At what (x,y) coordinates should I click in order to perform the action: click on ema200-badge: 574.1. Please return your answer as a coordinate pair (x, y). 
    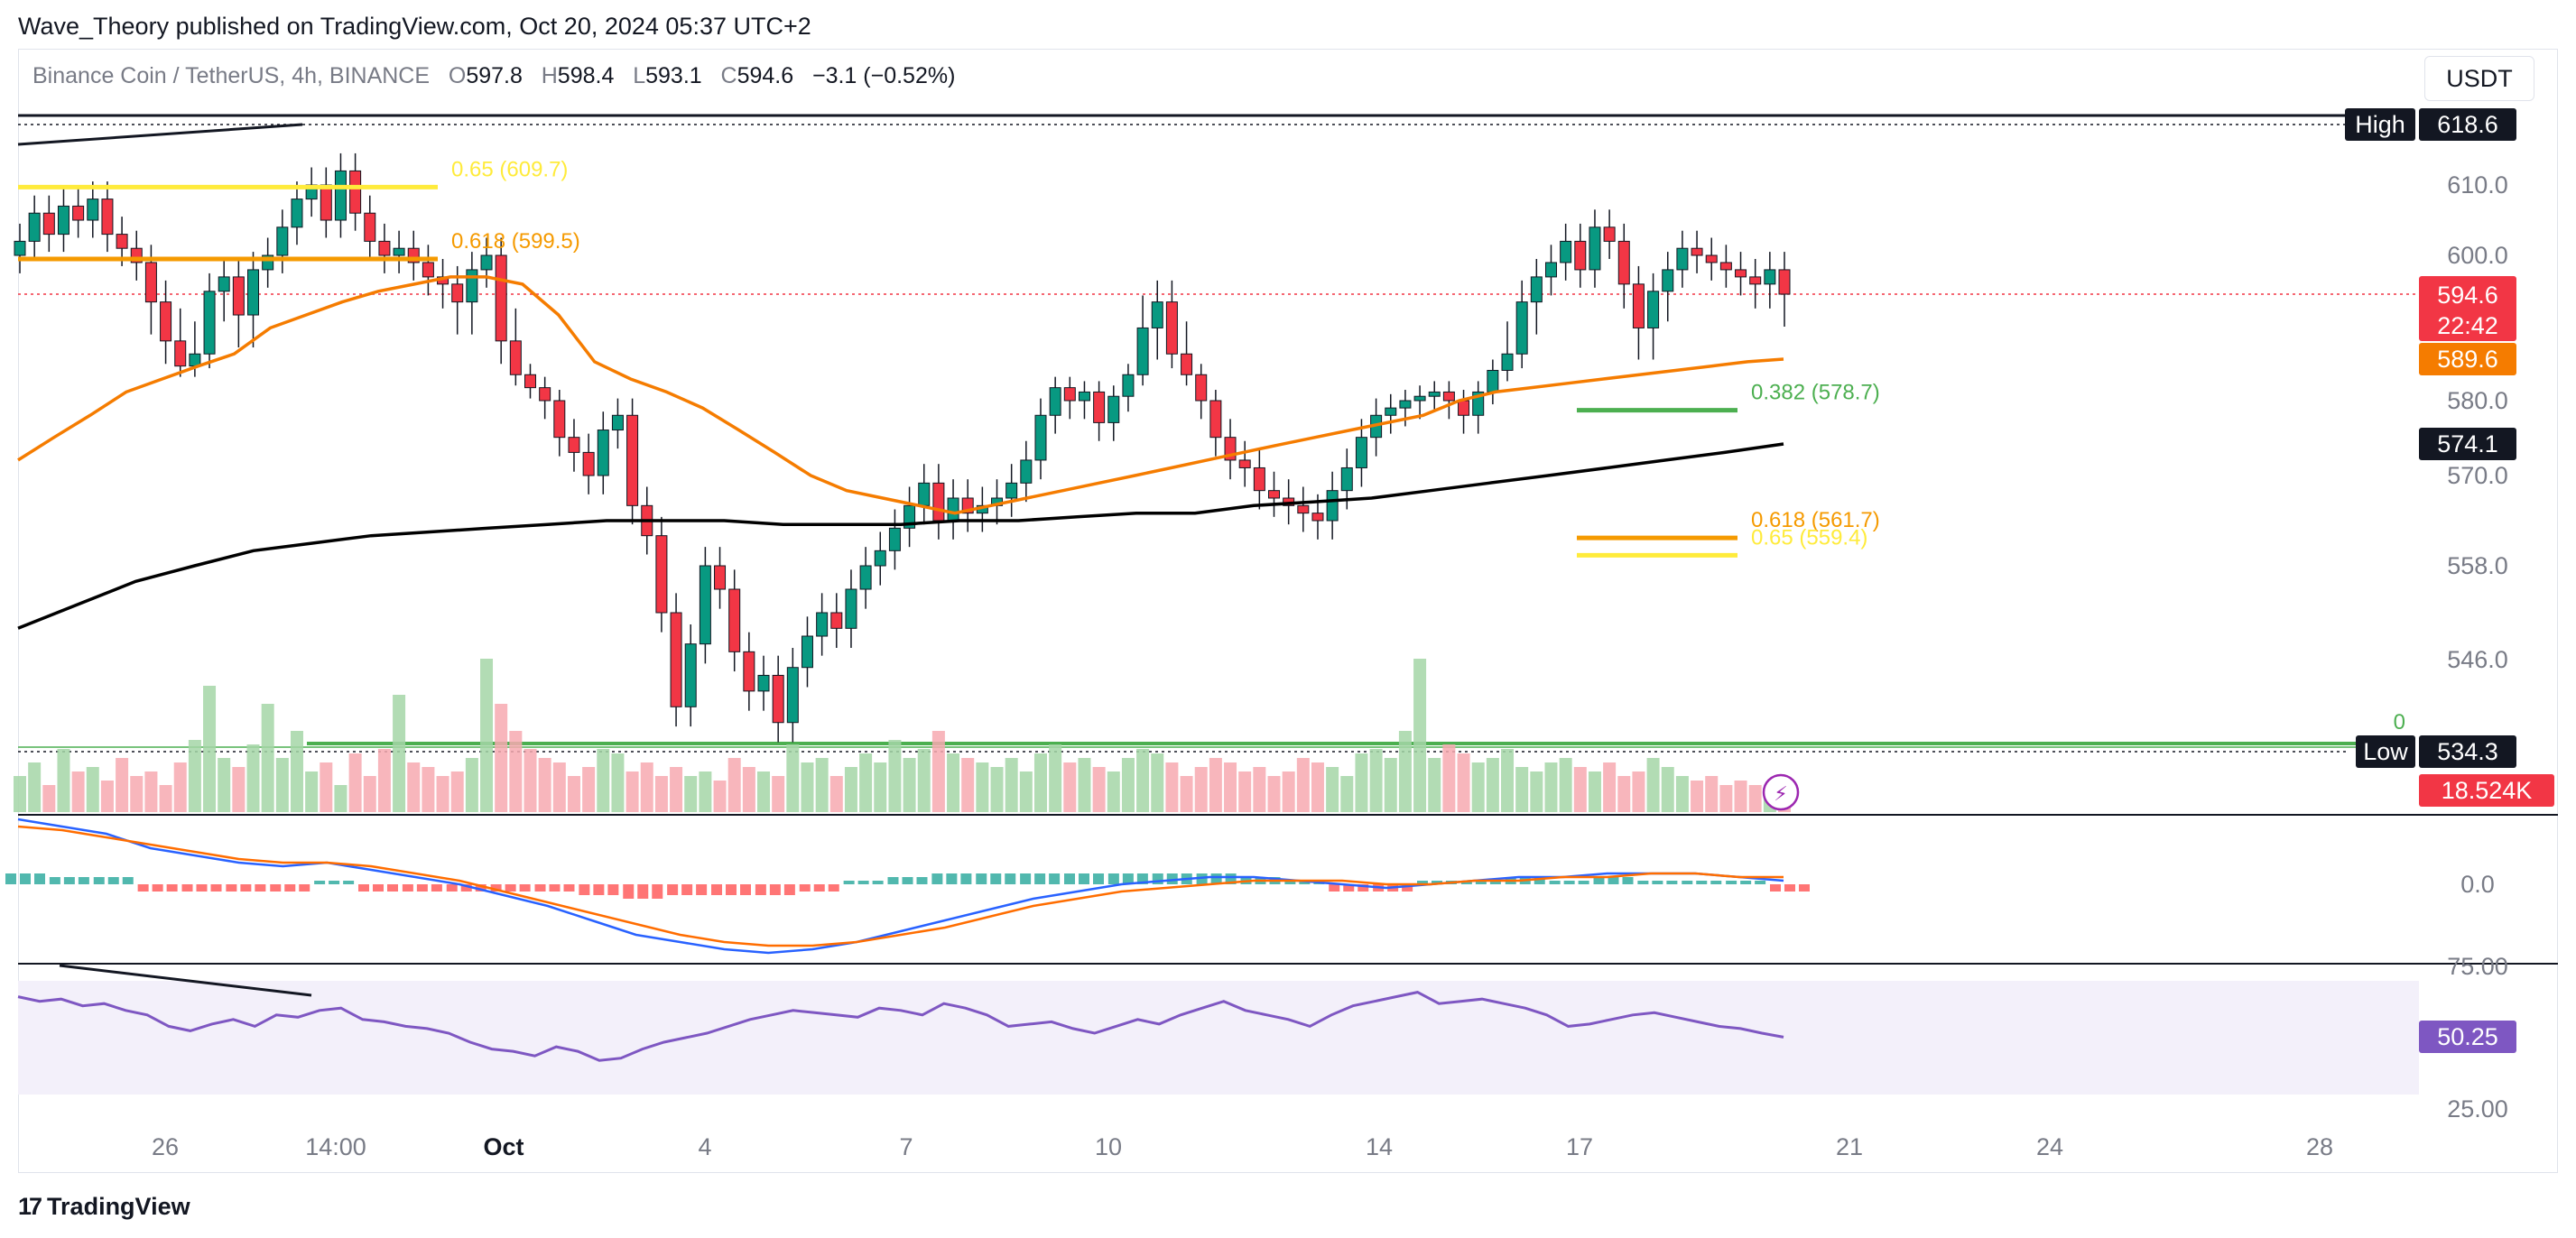
    Looking at the image, I should click on (2467, 444).